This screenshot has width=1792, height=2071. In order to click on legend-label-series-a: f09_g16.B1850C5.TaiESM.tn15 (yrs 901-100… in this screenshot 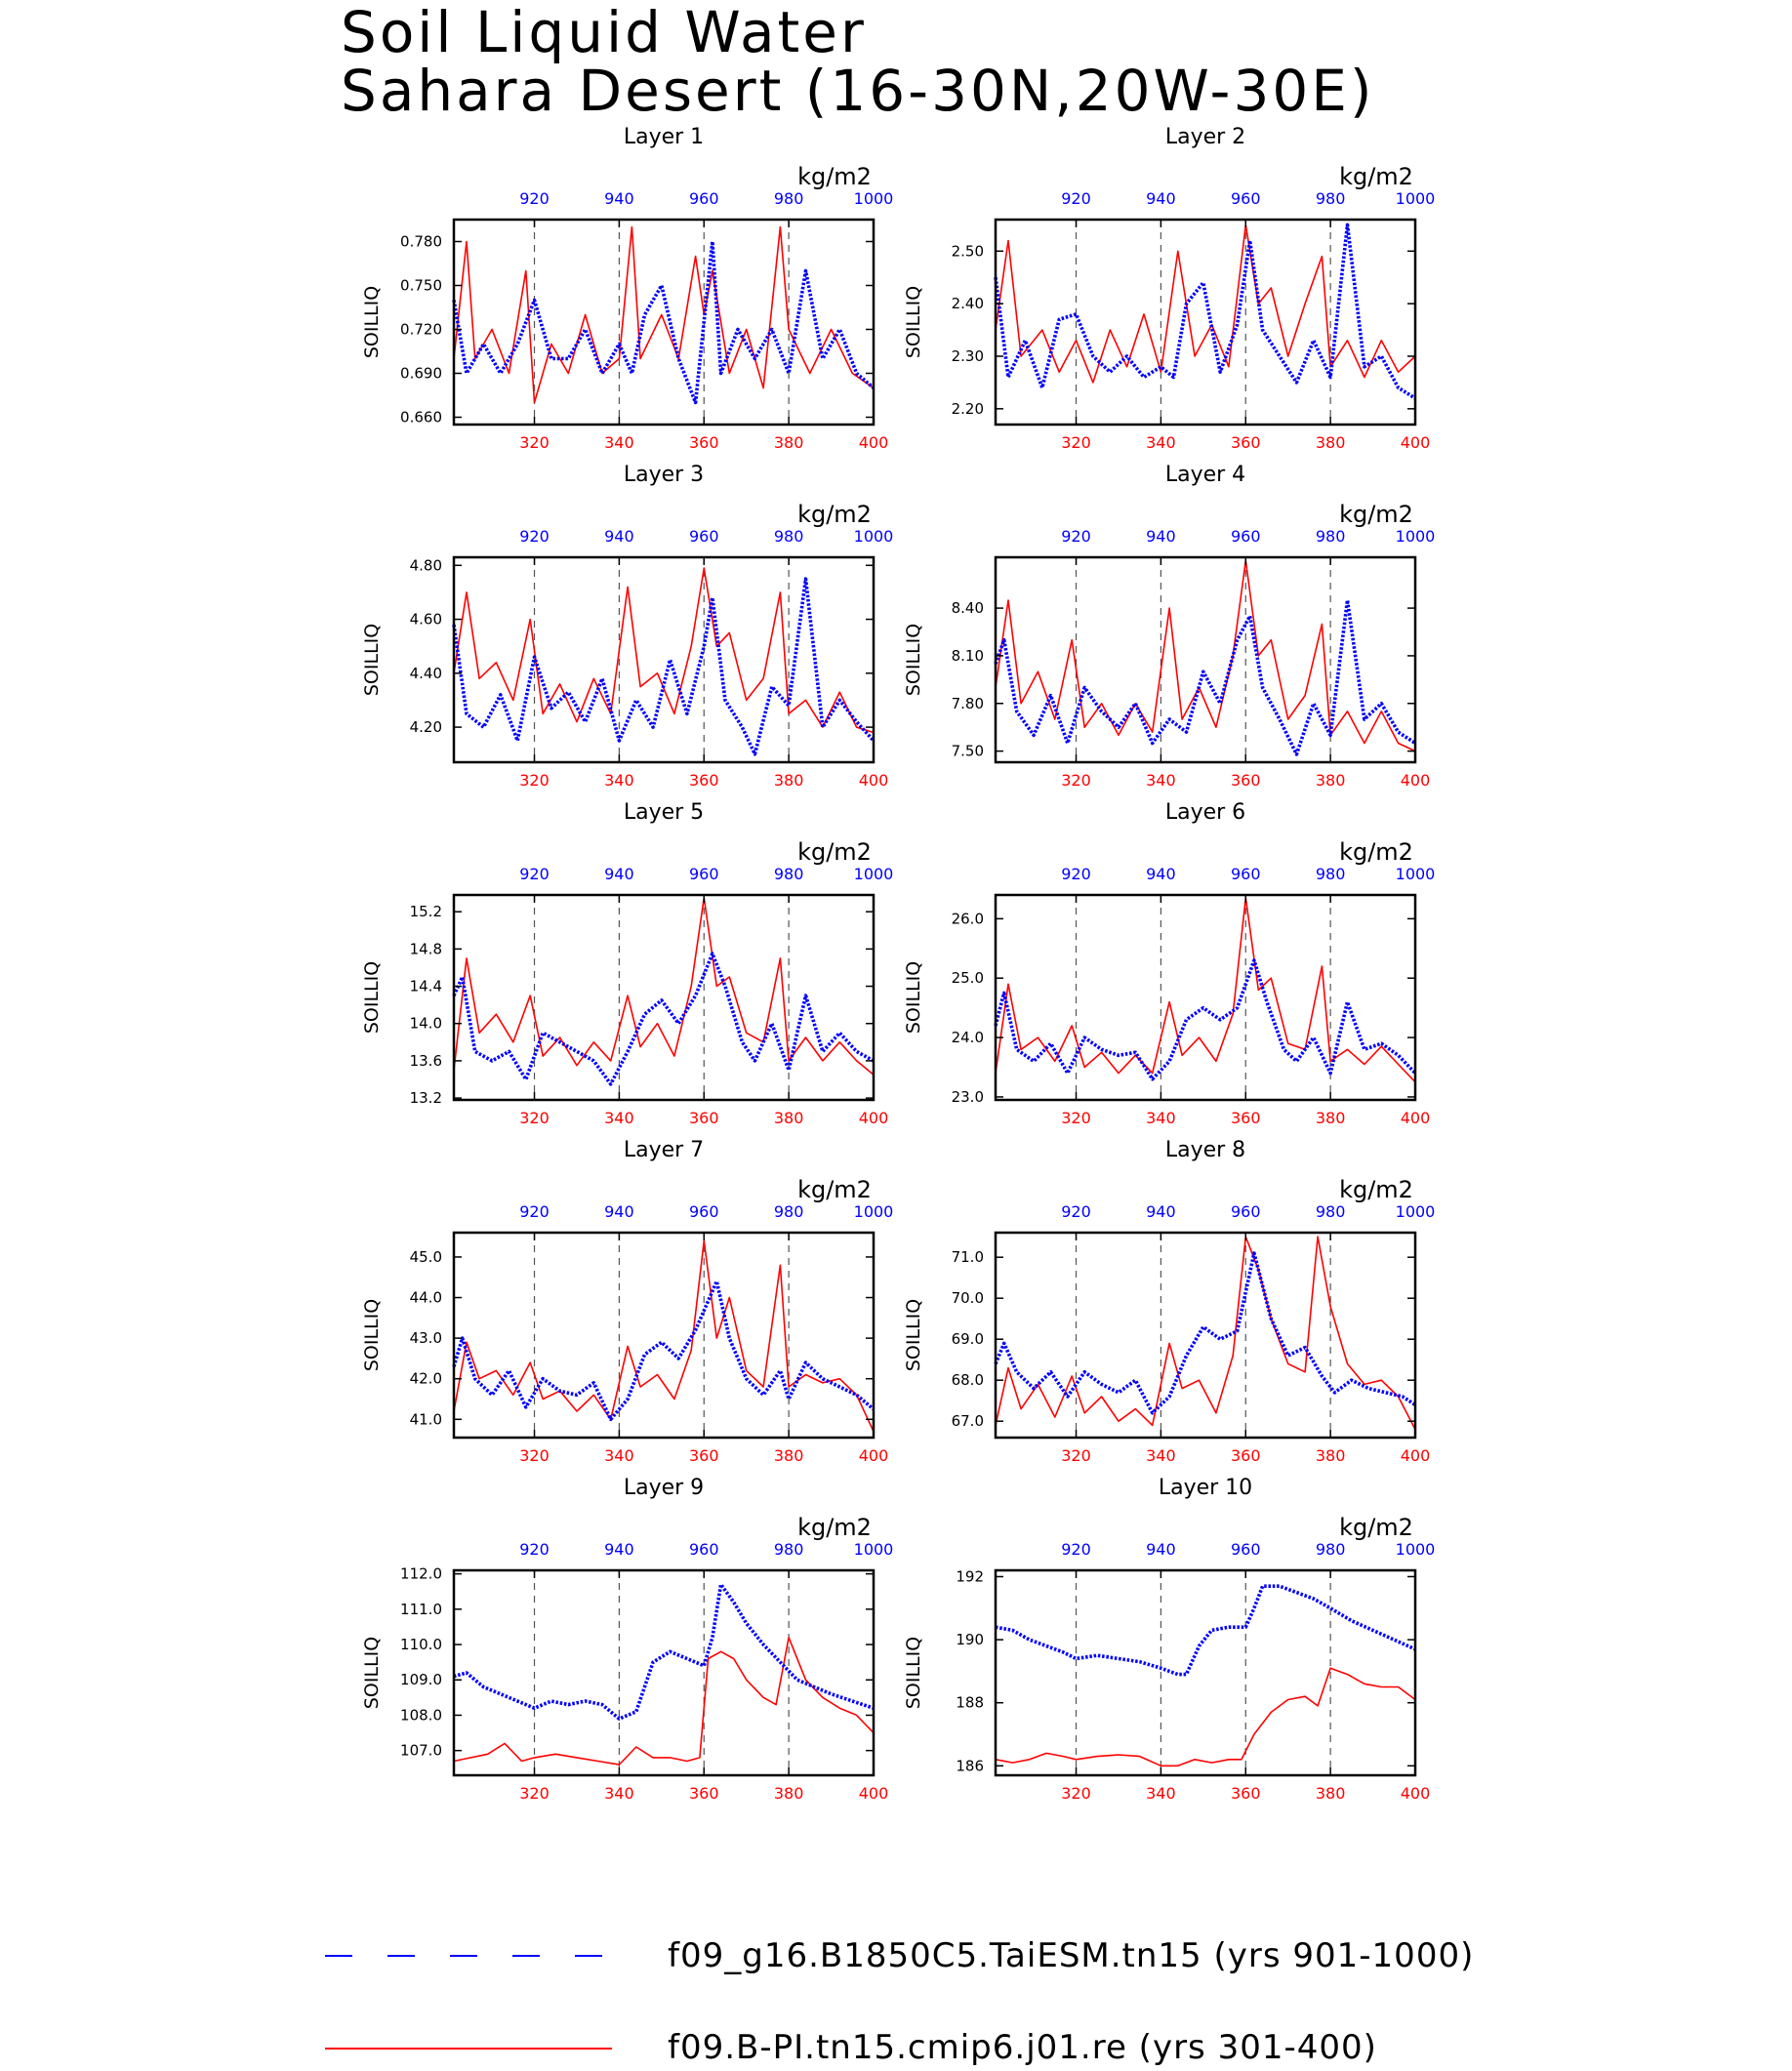, I will do `click(1071, 1955)`.